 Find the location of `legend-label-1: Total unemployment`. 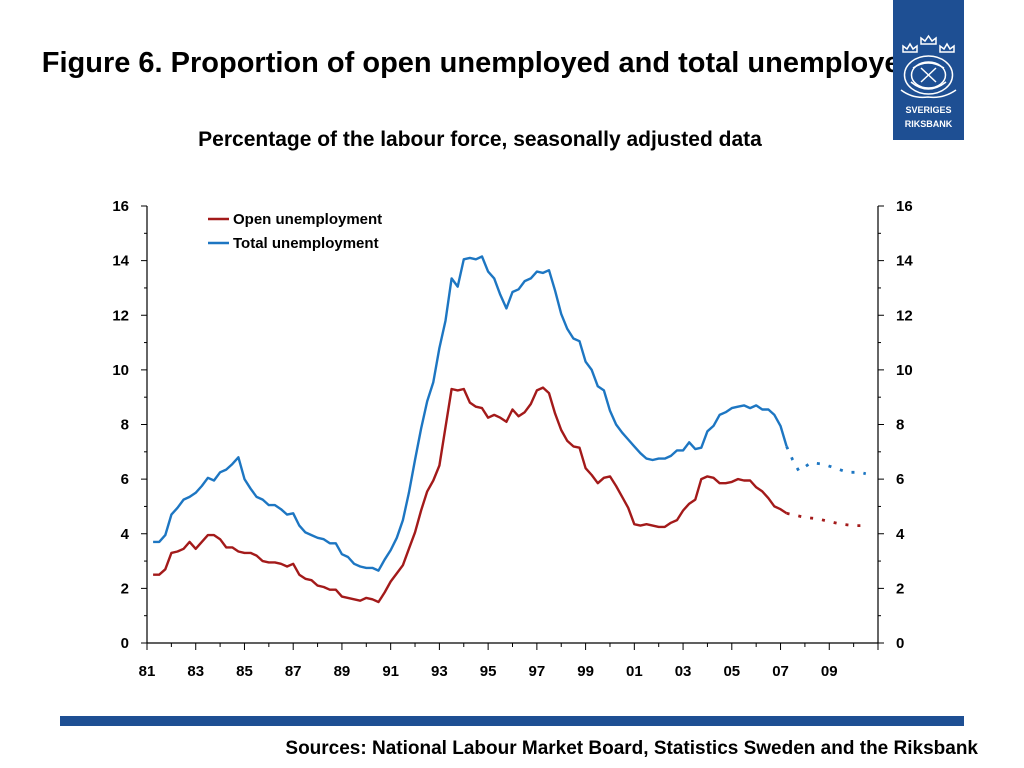

legend-label-1: Total unemployment is located at coordinates (306, 243).